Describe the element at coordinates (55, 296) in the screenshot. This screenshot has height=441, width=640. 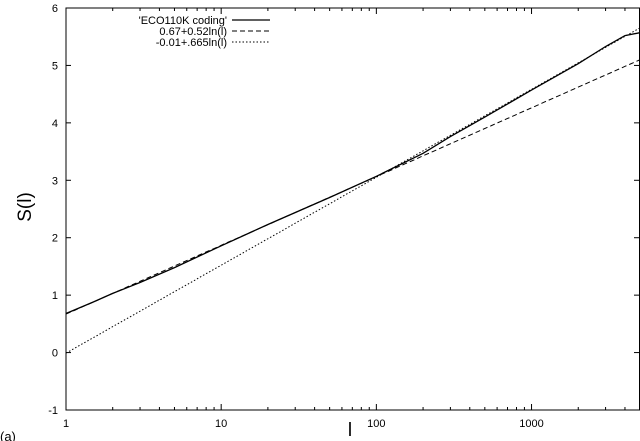
I see `y-tick-label: 1` at that location.